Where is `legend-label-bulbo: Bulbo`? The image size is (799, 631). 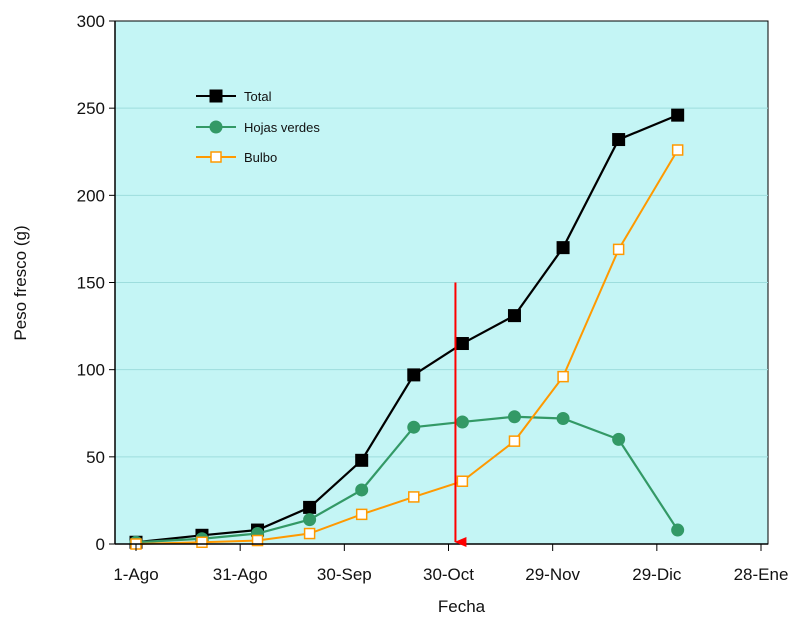 legend-label-bulbo: Bulbo is located at coordinates (260, 157).